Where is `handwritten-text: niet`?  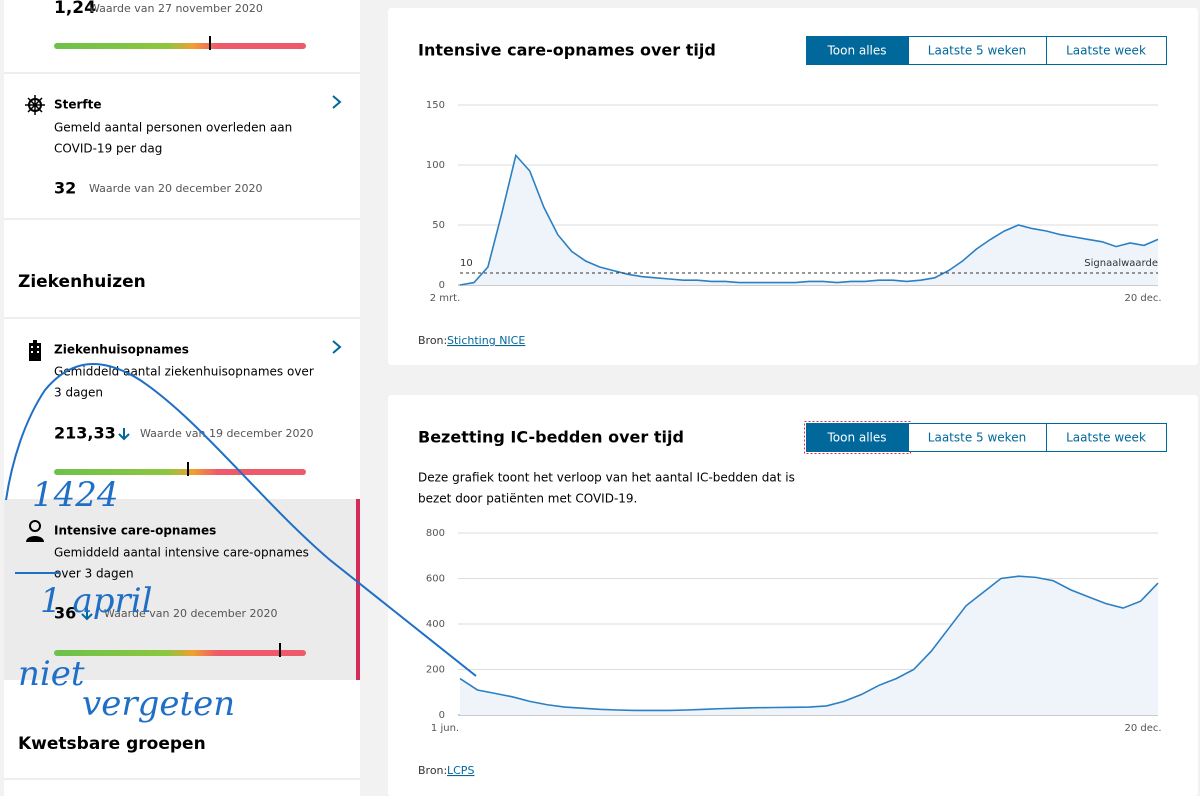 handwritten-text: niet is located at coordinates (51, 674).